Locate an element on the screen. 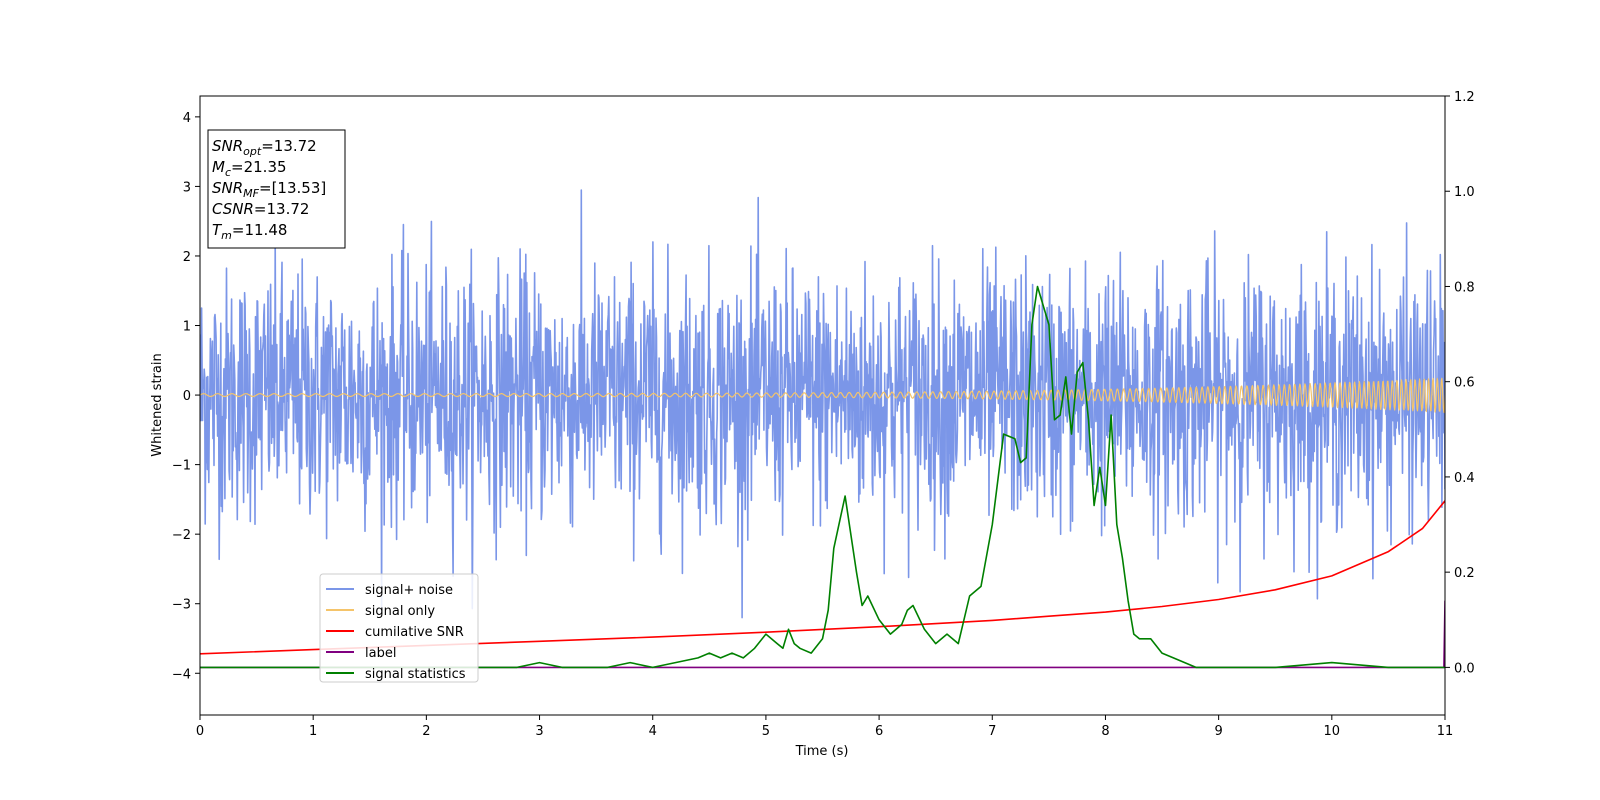  x-tick-label: 2 is located at coordinates (426, 731).